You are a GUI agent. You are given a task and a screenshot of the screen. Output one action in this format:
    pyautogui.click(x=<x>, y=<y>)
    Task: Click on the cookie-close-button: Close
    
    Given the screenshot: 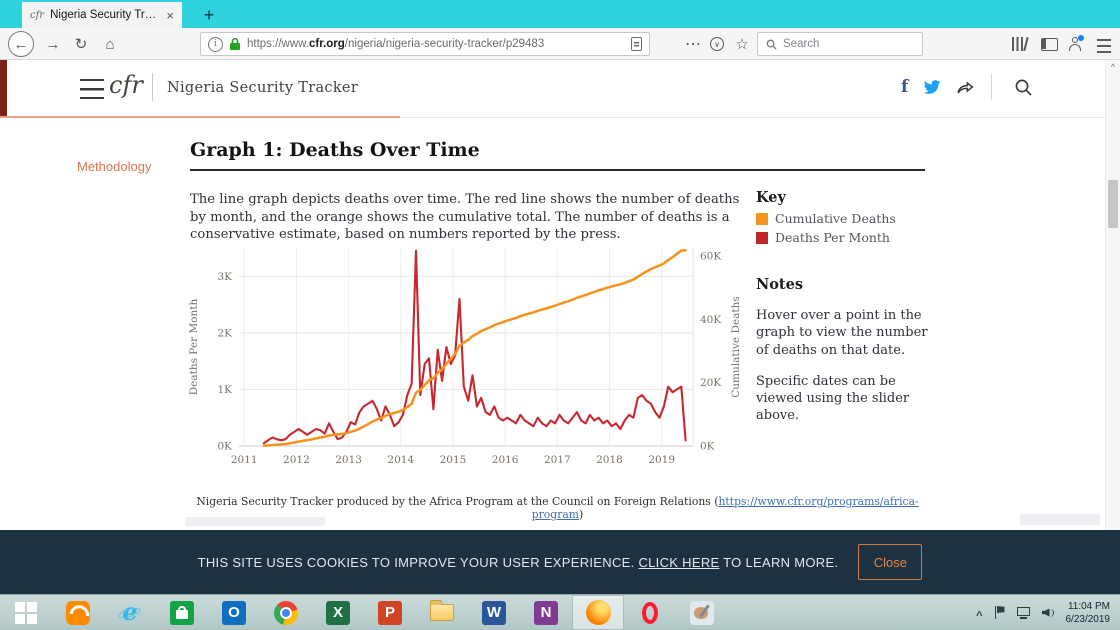 What is the action you would take?
    pyautogui.click(x=890, y=562)
    